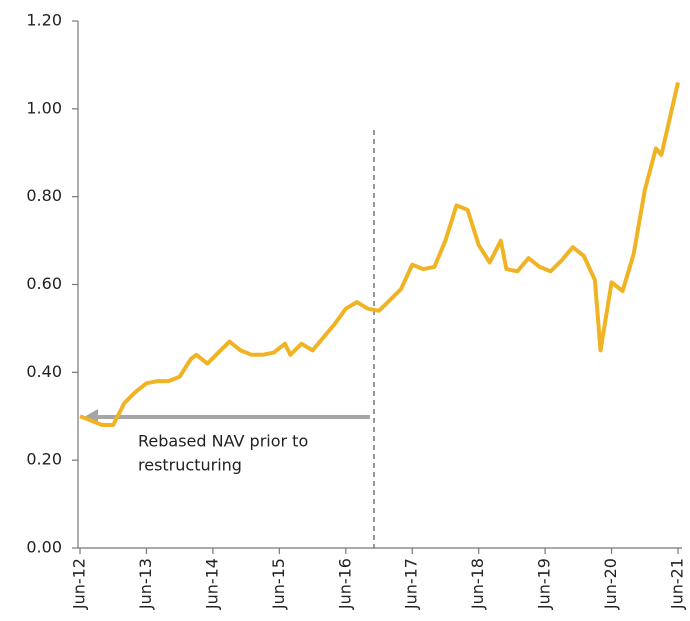  What do you see at coordinates (223, 441) in the screenshot?
I see `annotation: Rebased NAV prior to` at bounding box center [223, 441].